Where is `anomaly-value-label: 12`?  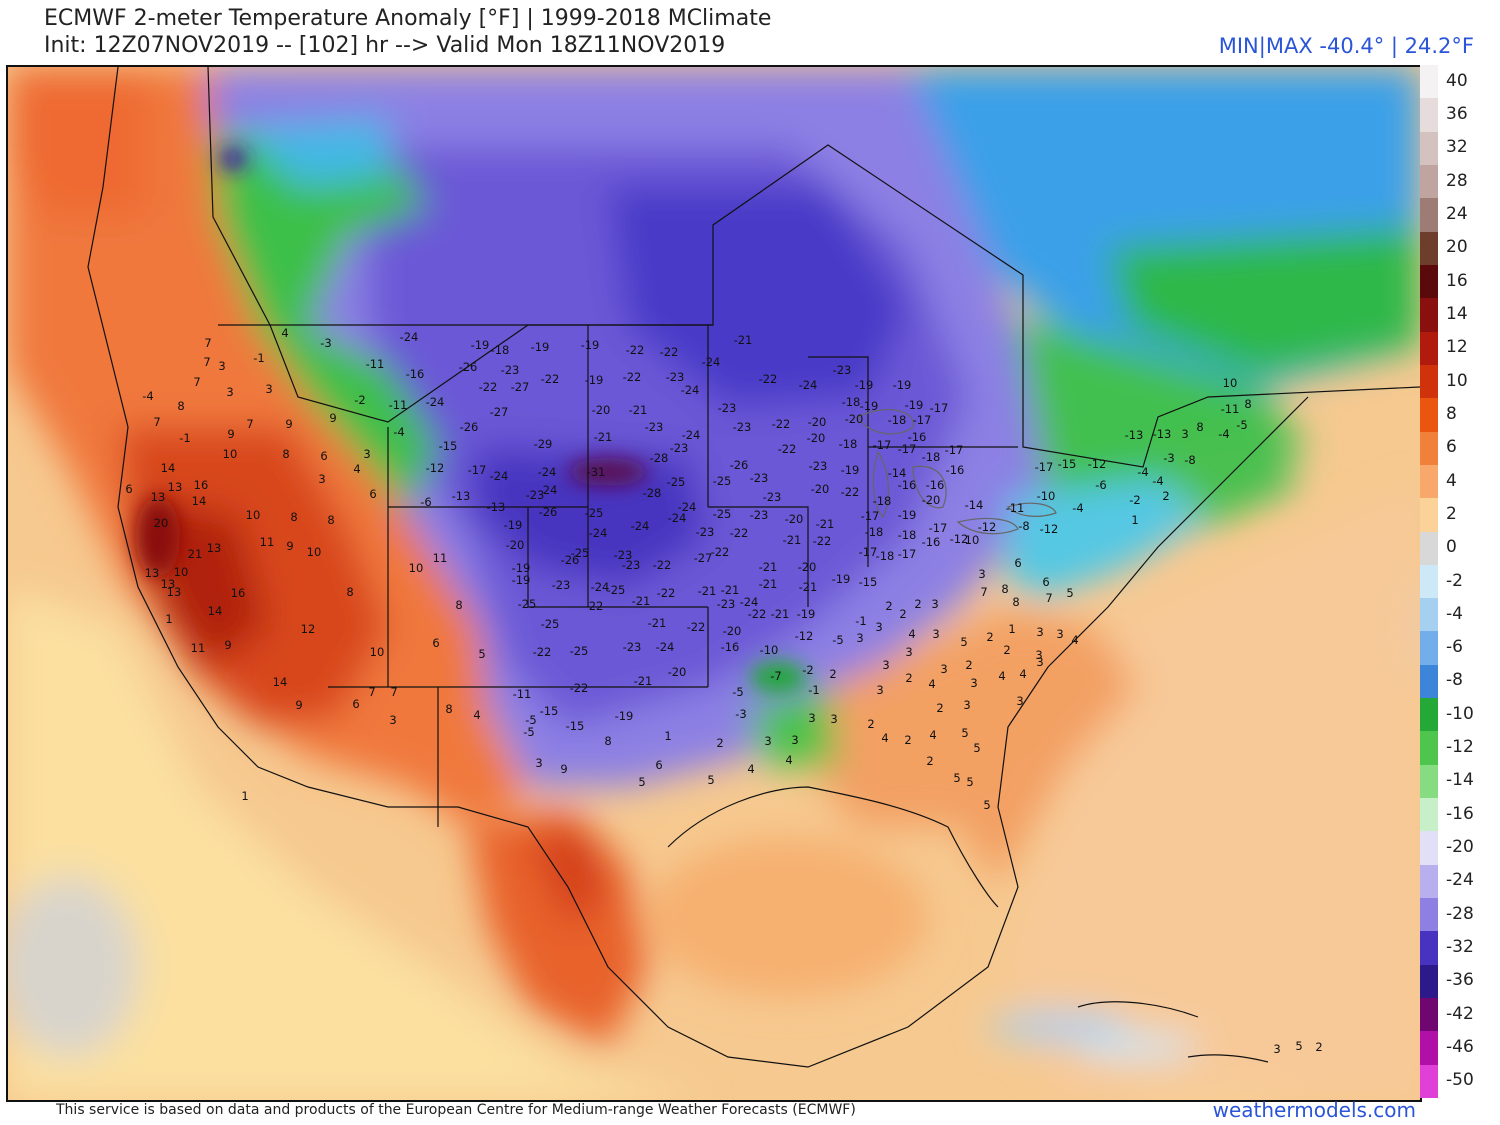 anomaly-value-label: 12 is located at coordinates (308, 629).